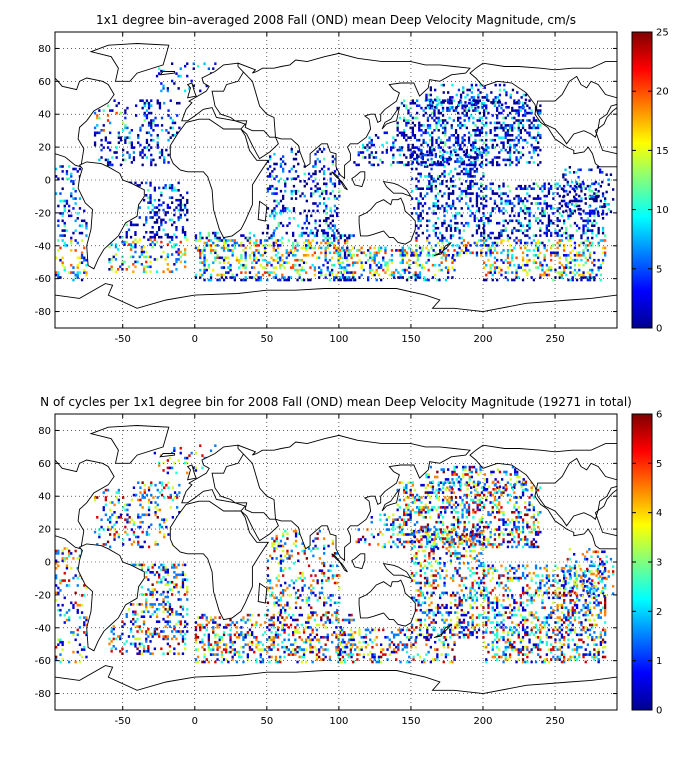  What do you see at coordinates (662, 210) in the screenshot?
I see `colorbar-tick-label: 10` at bounding box center [662, 210].